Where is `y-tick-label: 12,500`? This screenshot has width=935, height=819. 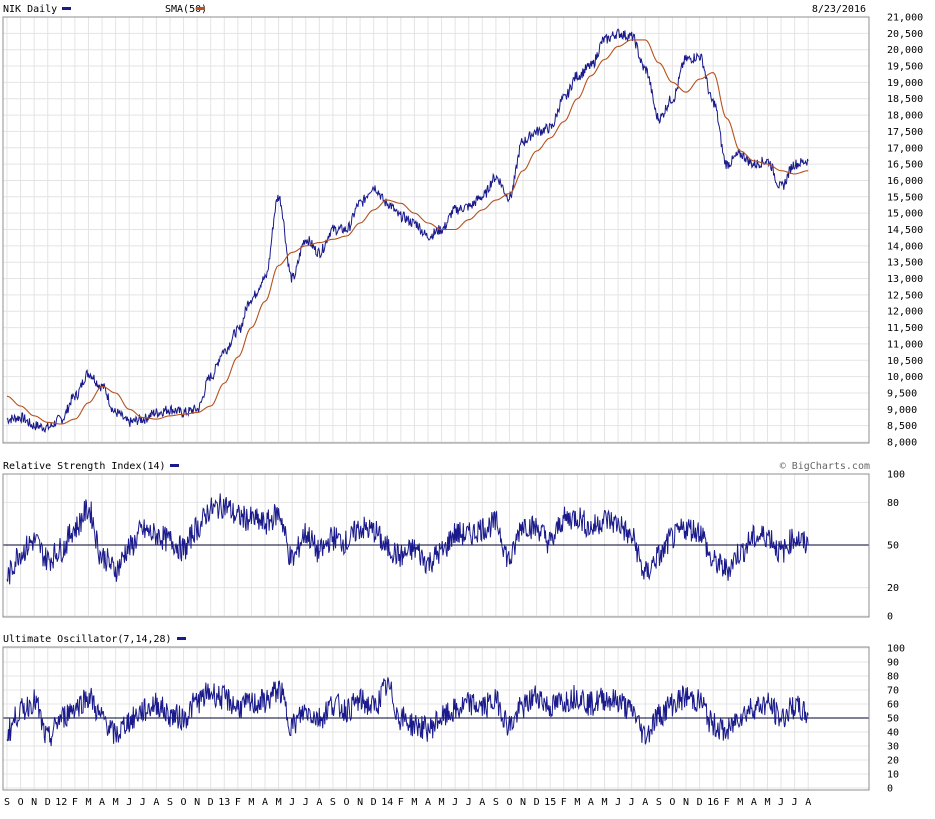 y-tick-label: 12,500 is located at coordinates (905, 295).